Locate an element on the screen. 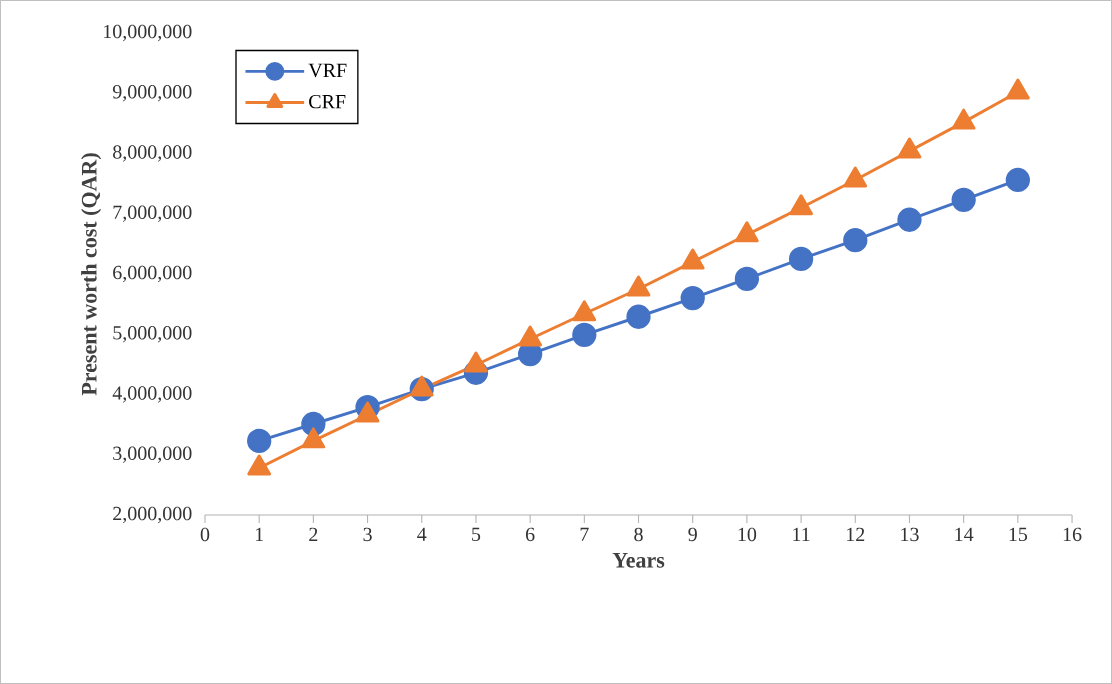  y-tick-label: 6,000,000 is located at coordinates (152, 274).